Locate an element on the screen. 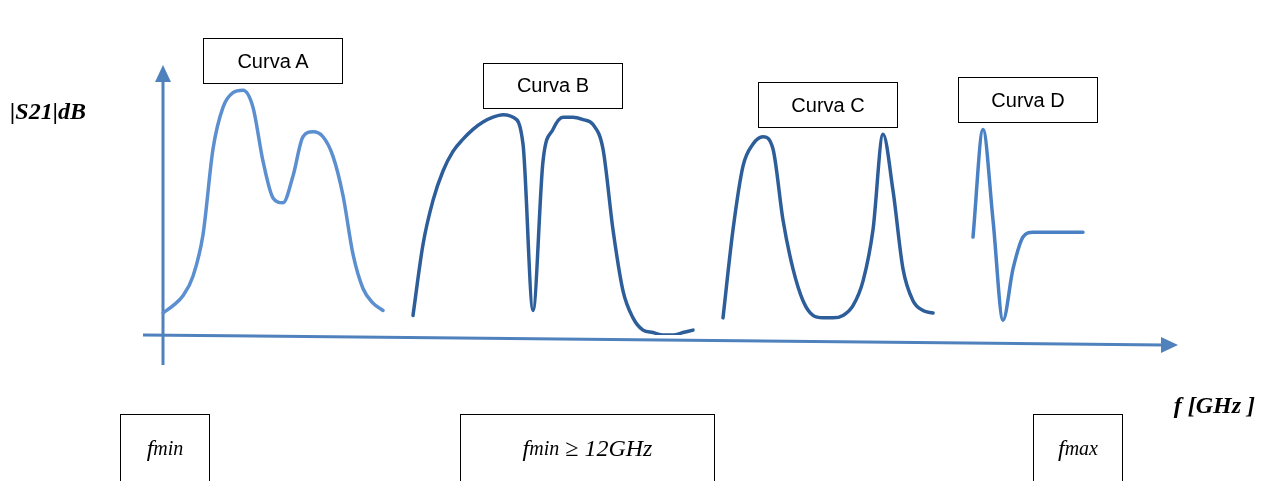 The height and width of the screenshot is (481, 1267). series-label: Curva A is located at coordinates (273, 61).